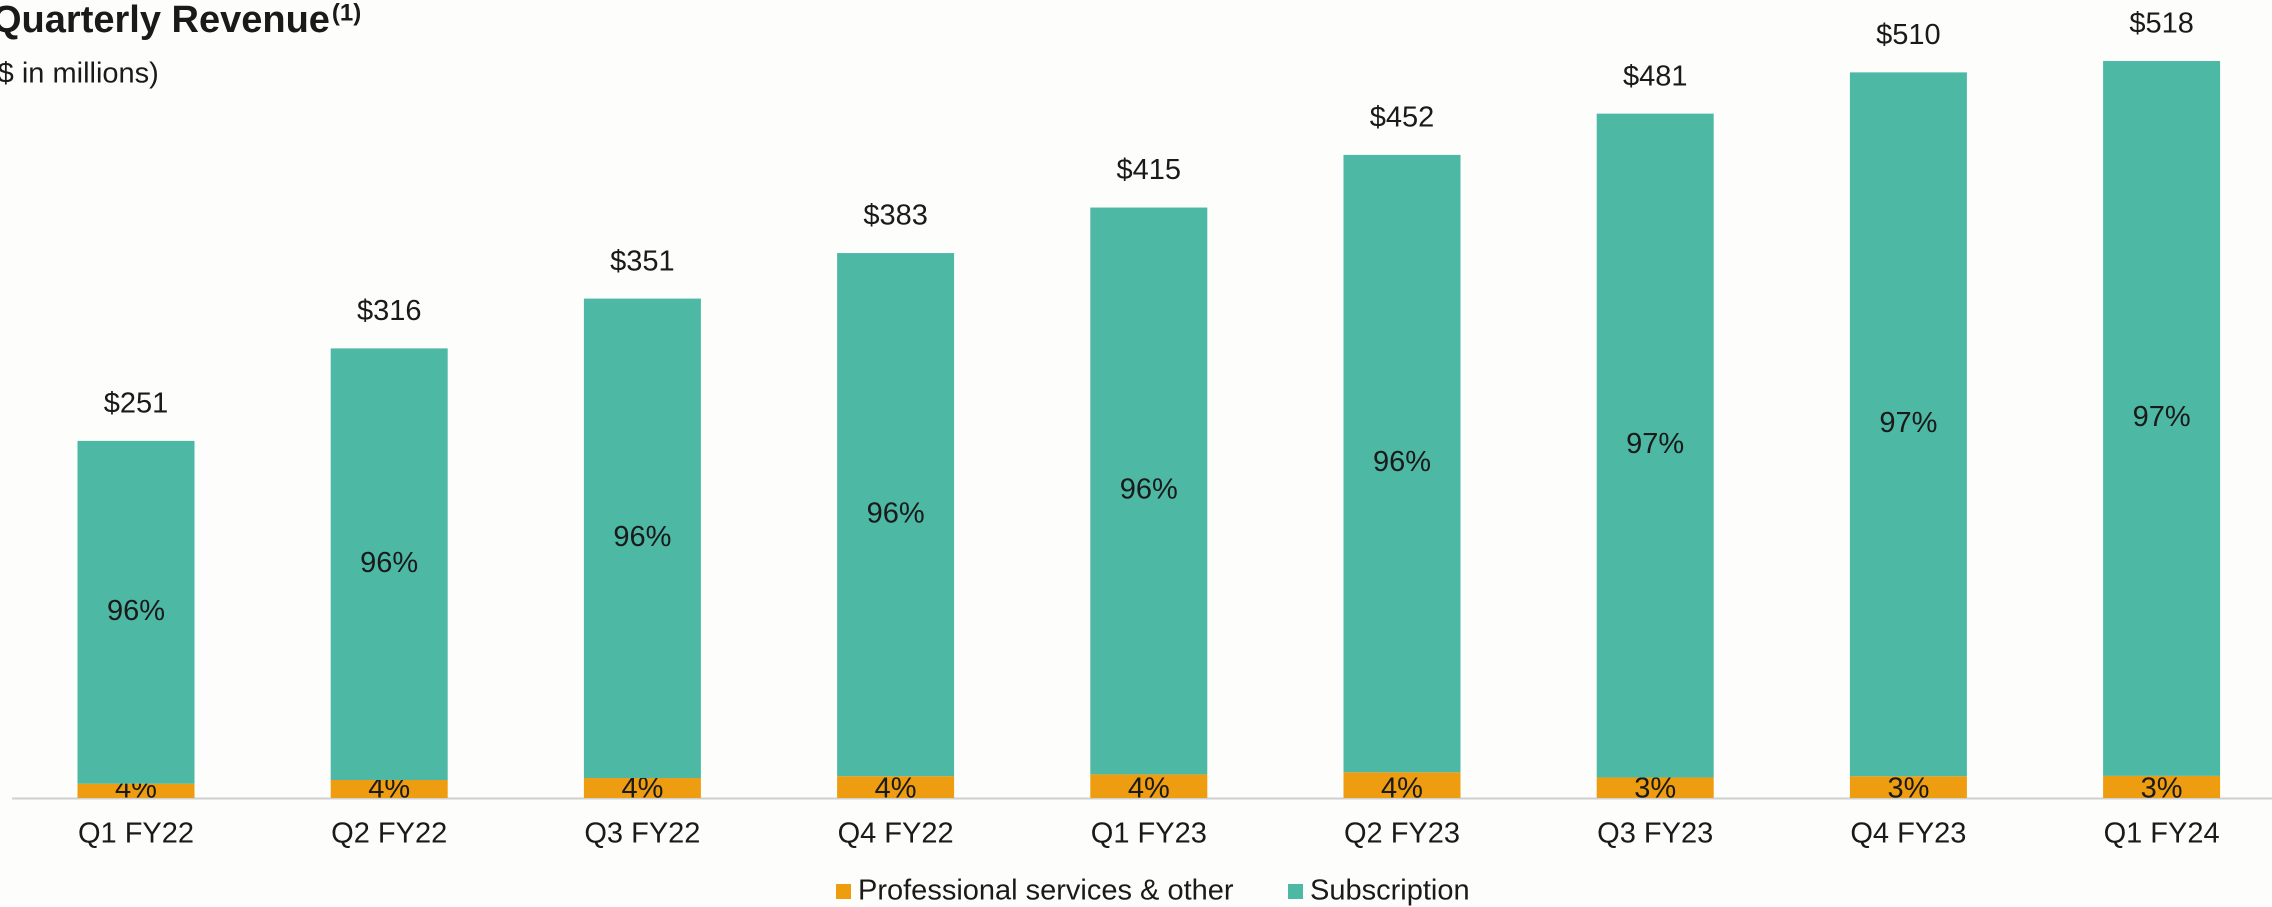  I want to click on total-label: $481, so click(1655, 76).